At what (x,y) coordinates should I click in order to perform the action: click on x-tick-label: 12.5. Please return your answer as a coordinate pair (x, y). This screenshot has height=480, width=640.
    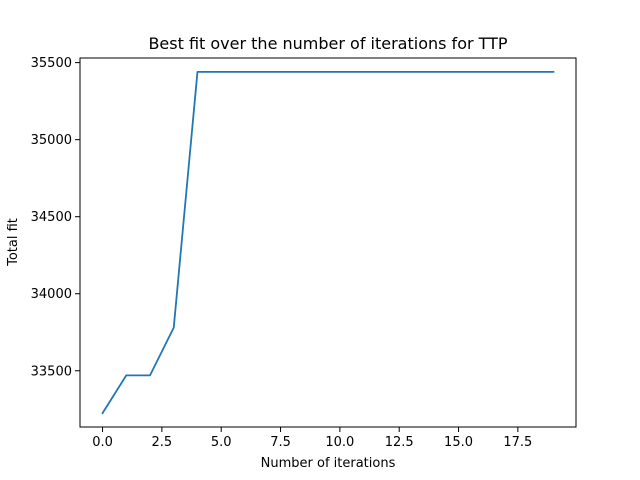
    Looking at the image, I should click on (399, 442).